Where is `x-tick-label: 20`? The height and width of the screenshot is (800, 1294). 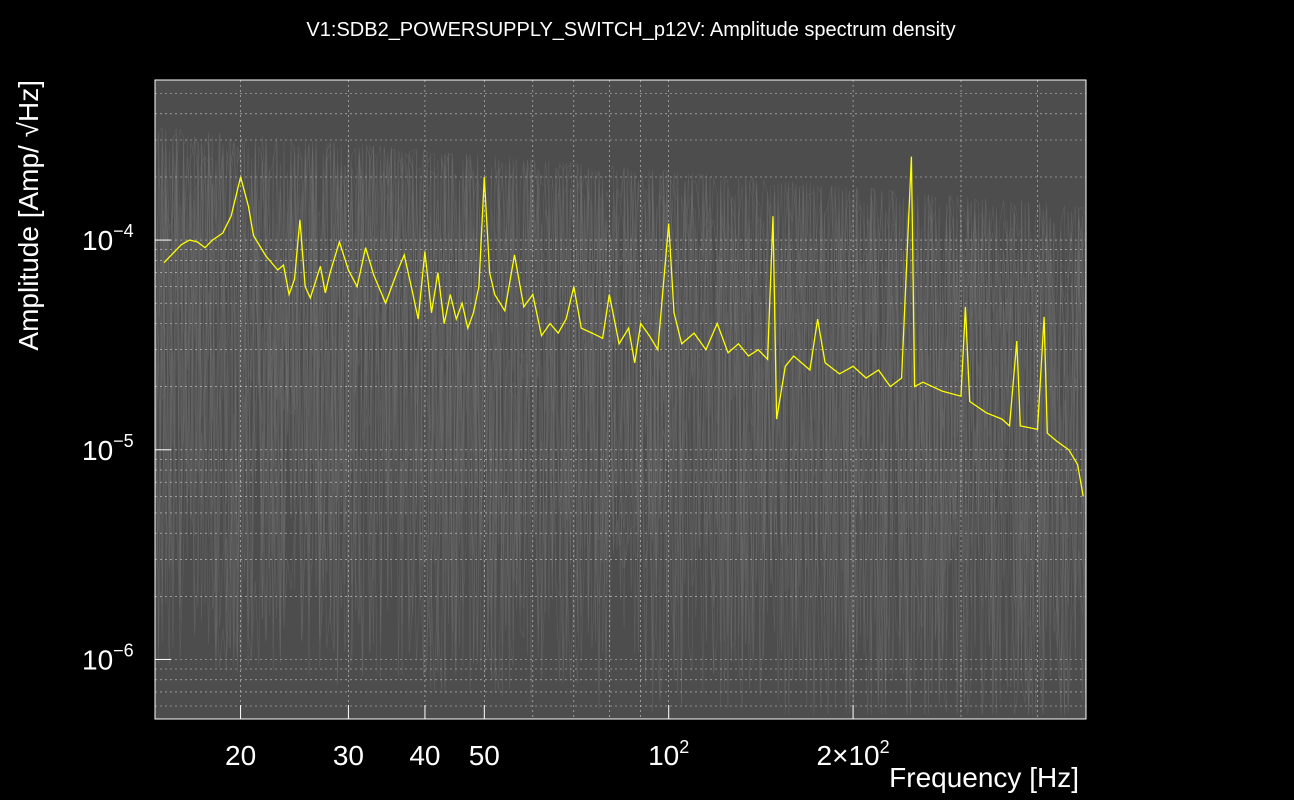
x-tick-label: 20 is located at coordinates (240, 755).